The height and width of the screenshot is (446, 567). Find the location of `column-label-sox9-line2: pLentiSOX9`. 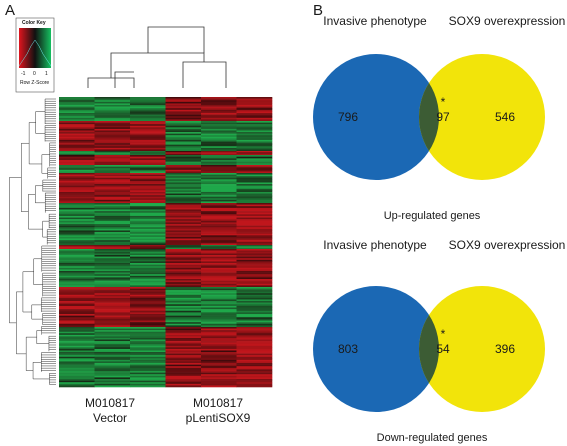

column-label-sox9-line2: pLentiSOX9 is located at coordinates (218, 418).